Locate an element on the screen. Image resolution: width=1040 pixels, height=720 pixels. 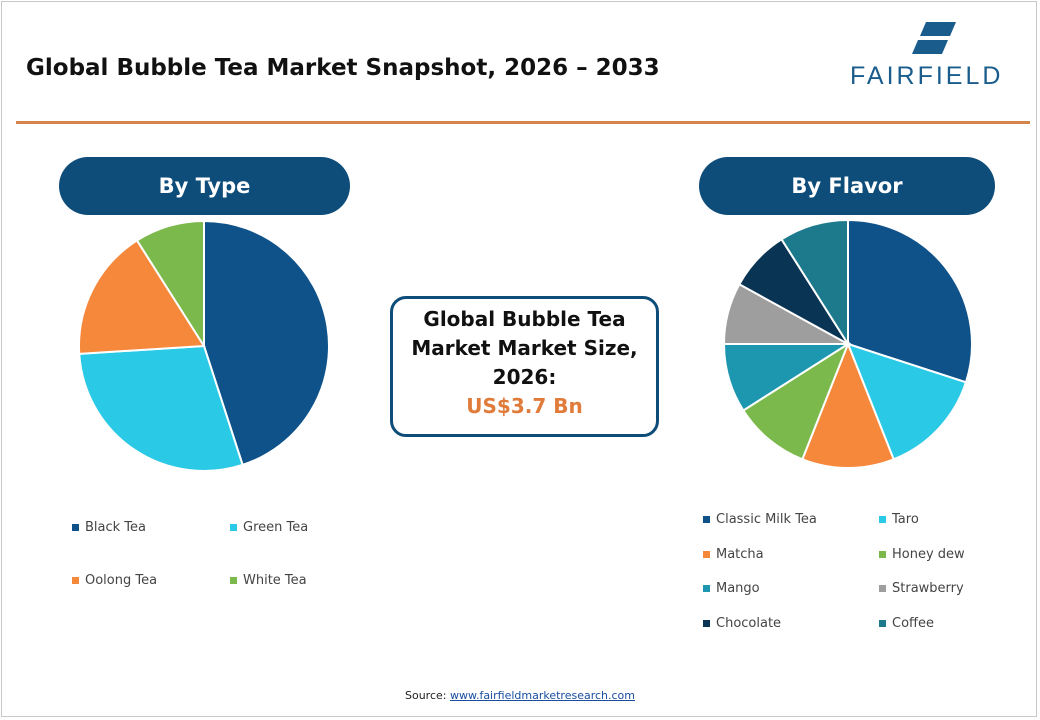
by-flavor-legend-label: Honey dew is located at coordinates (928, 554).